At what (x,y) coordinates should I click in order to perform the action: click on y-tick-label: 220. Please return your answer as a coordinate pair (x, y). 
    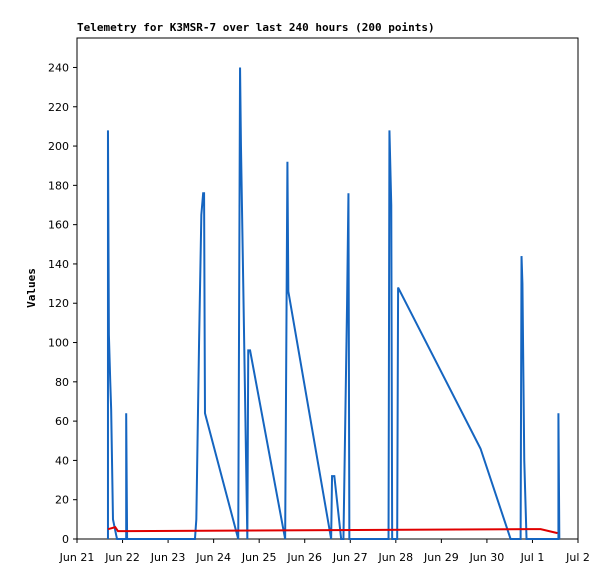
    Looking at the image, I should click on (58, 107).